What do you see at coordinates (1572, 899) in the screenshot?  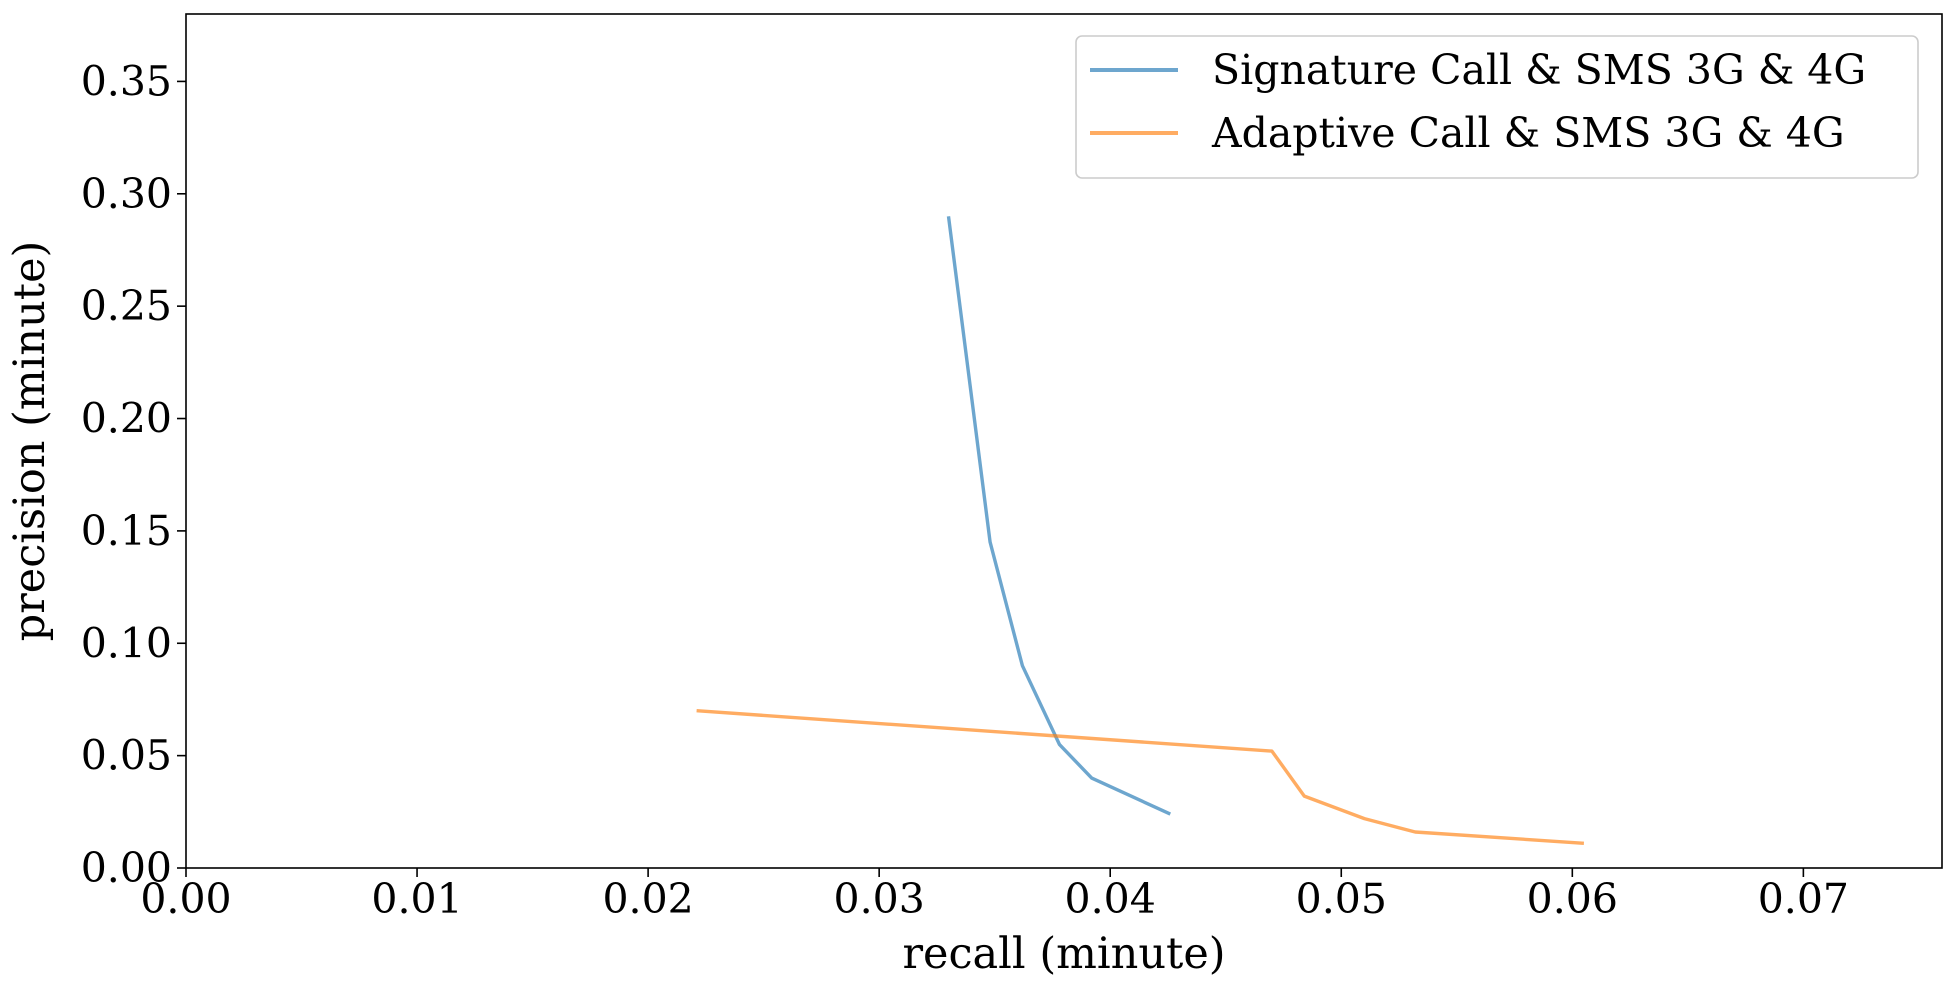 I see `x-tick-label: 0.06` at bounding box center [1572, 899].